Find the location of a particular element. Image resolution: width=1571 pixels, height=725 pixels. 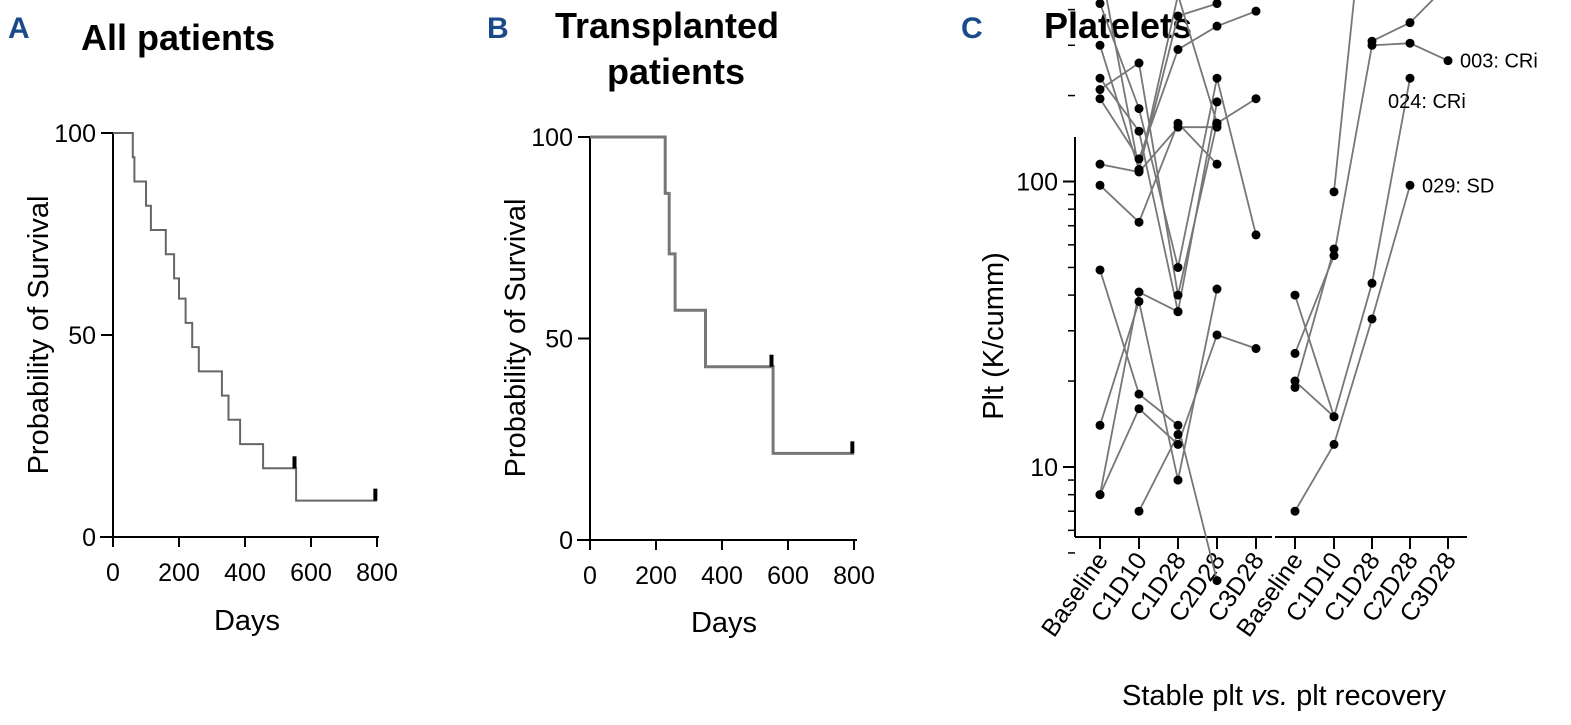

panel-c-x-label-part-2: vs. is located at coordinates (1269, 696).